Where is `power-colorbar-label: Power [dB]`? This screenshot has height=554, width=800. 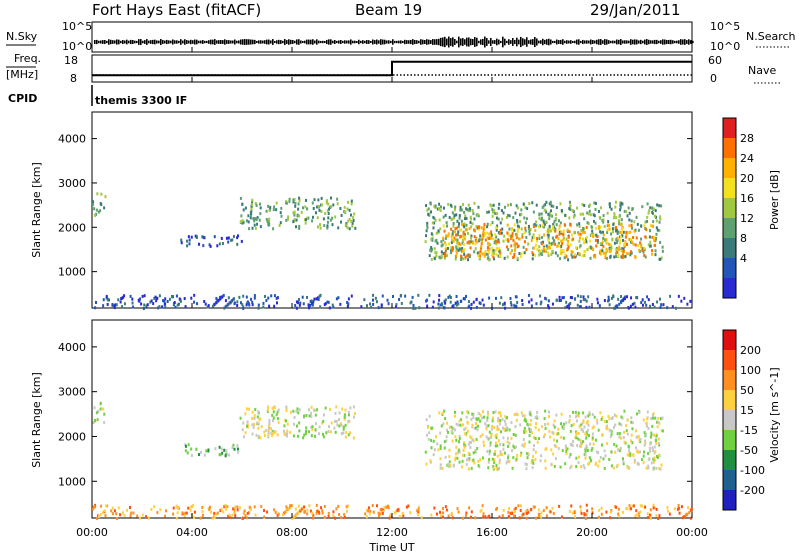
power-colorbar-label: Power [dB] is located at coordinates (774, 200).